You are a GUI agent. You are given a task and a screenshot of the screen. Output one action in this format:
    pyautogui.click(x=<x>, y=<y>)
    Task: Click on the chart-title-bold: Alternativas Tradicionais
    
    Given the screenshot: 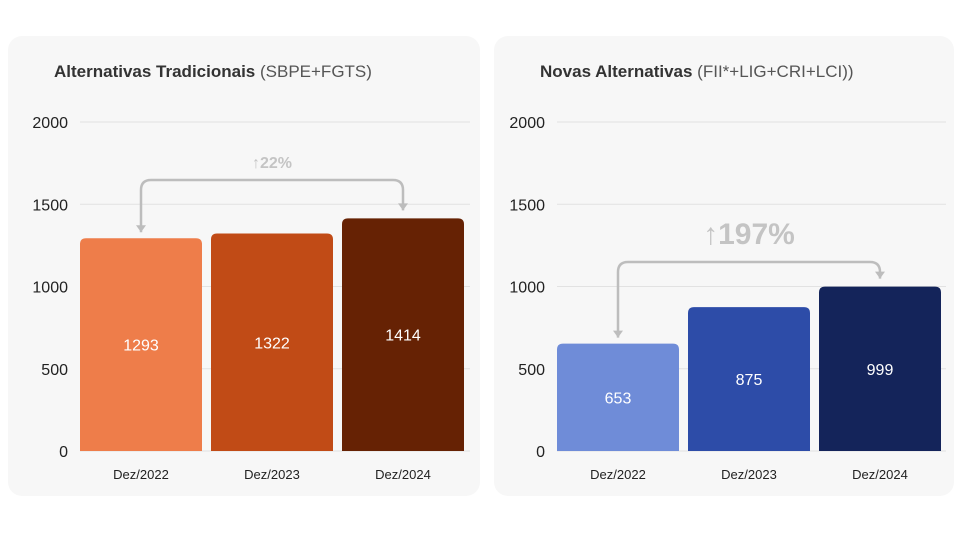 What is the action you would take?
    pyautogui.click(x=155, y=71)
    